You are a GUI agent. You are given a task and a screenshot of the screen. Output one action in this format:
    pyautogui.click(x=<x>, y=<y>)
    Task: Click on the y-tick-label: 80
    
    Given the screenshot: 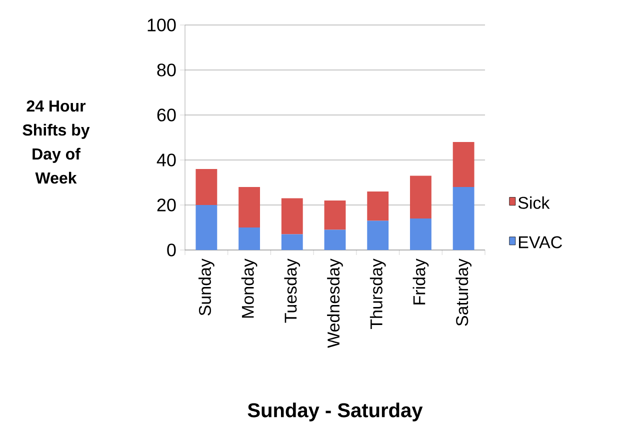 What is the action you would take?
    pyautogui.click(x=166, y=70)
    